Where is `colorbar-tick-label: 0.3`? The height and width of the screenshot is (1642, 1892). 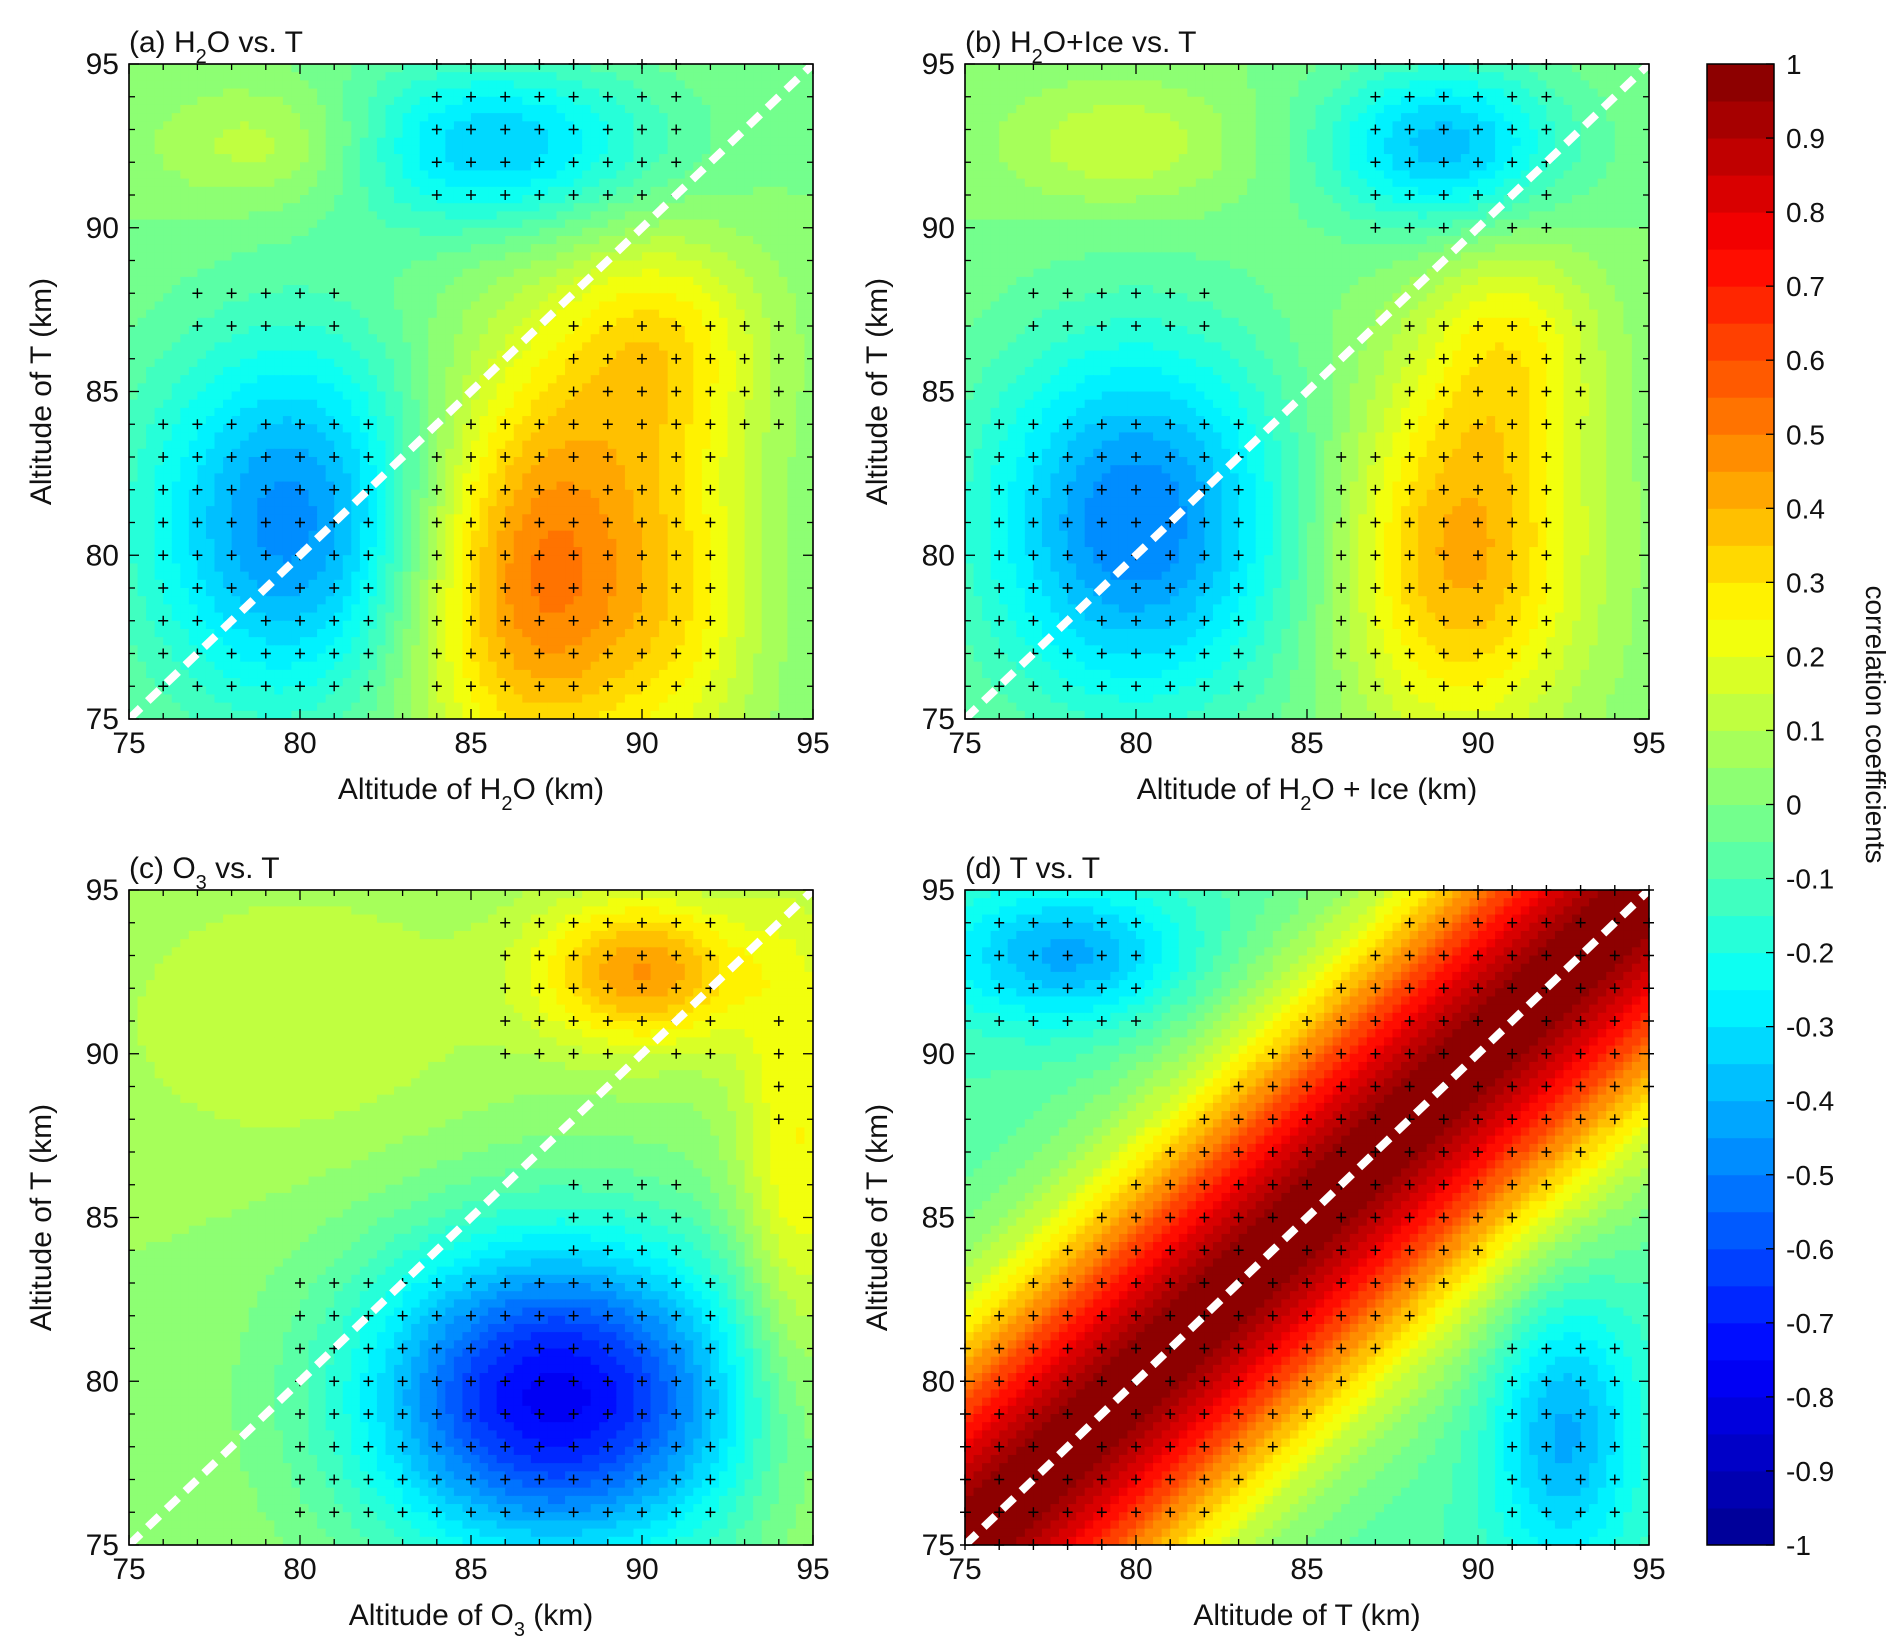 colorbar-tick-label: 0.3 is located at coordinates (1805, 582).